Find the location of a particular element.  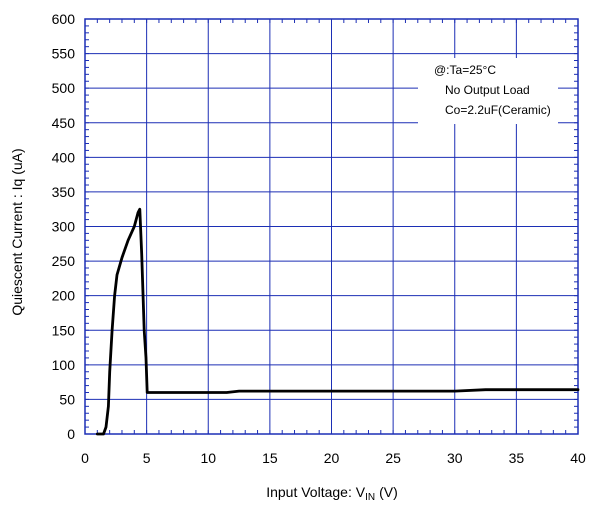

y-tick-label: 450 is located at coordinates (64, 123).